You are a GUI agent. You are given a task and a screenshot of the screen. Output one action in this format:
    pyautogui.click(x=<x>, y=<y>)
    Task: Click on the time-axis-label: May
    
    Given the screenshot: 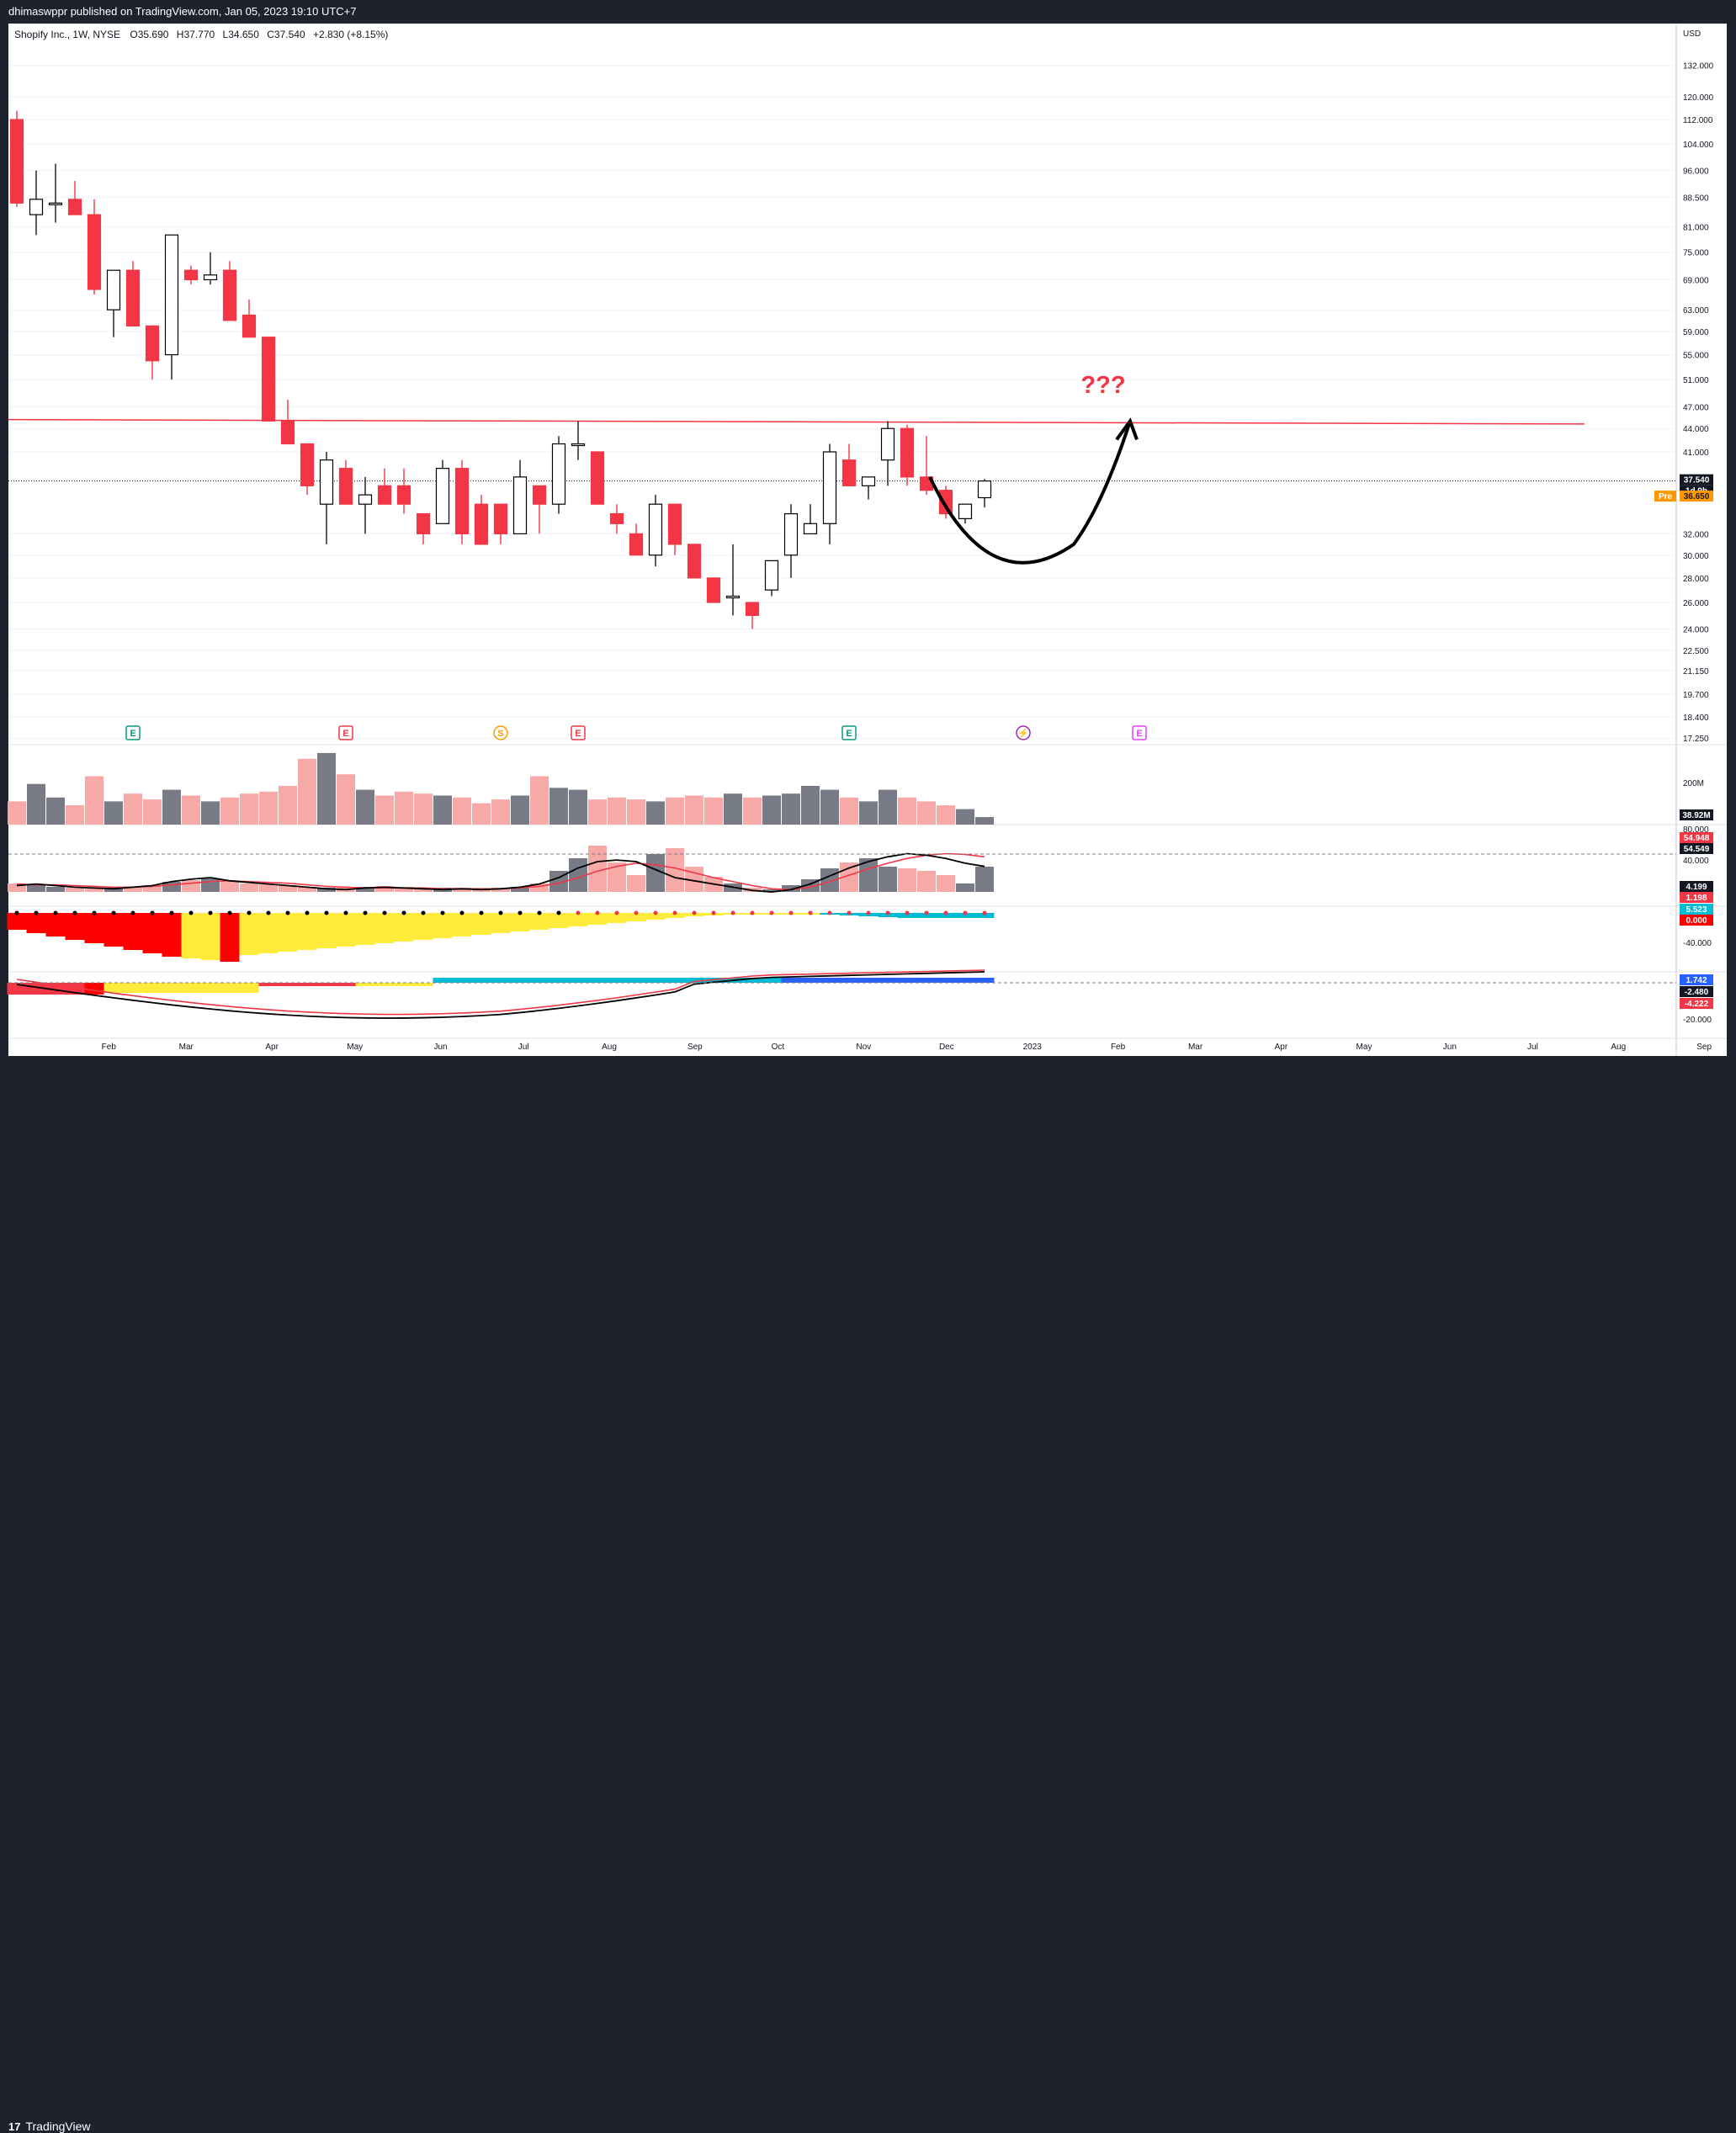 What is the action you would take?
    pyautogui.click(x=355, y=1048)
    